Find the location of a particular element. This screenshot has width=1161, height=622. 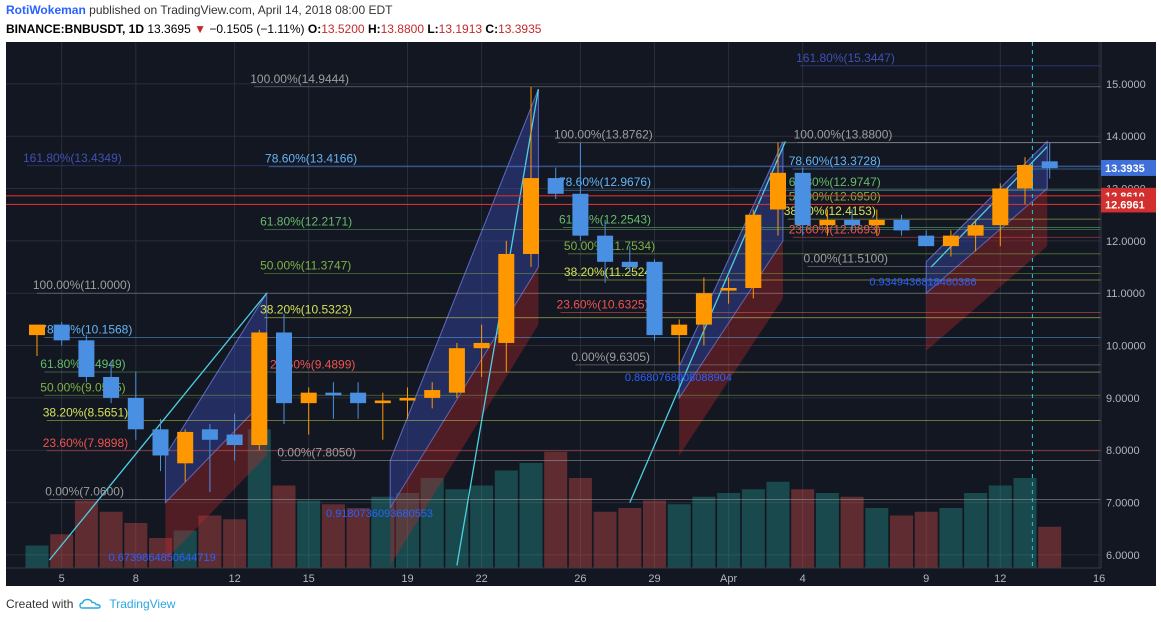

fib-level-label: 161.80%(13.4349) is located at coordinates (72, 158).